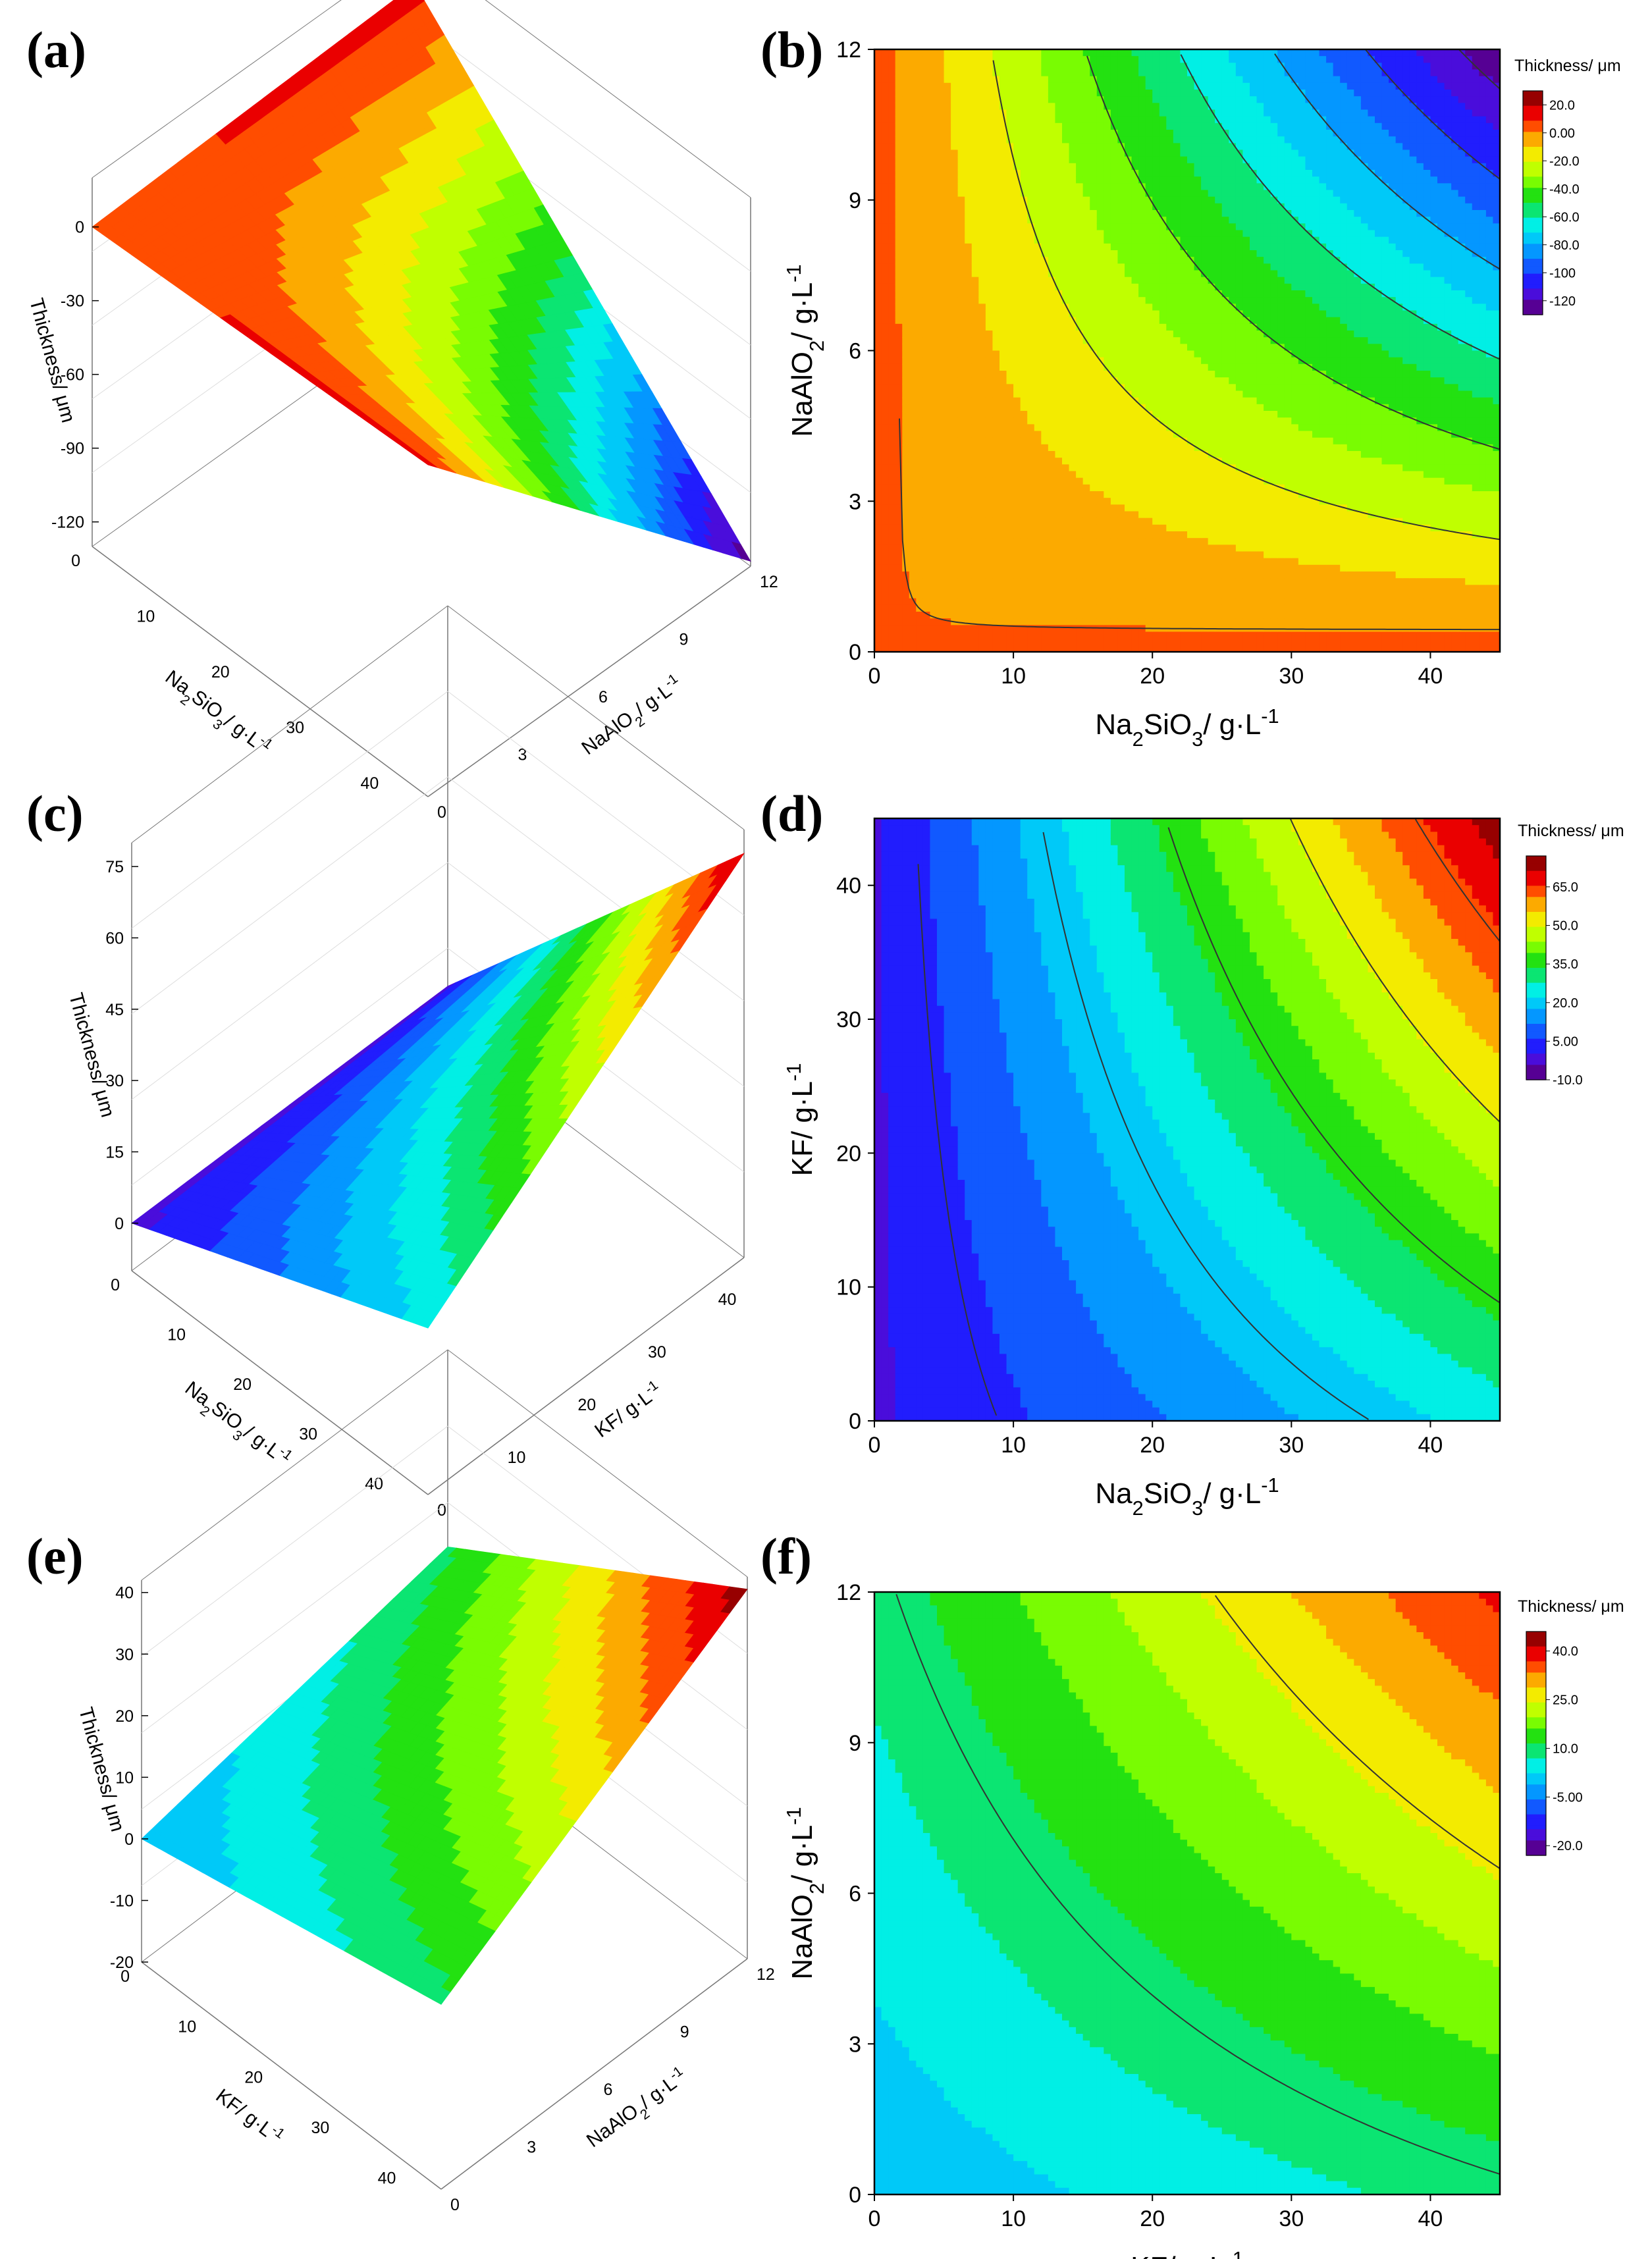 The image size is (1652, 2259). I want to click on y-tick-label: 40, so click(727, 1299).